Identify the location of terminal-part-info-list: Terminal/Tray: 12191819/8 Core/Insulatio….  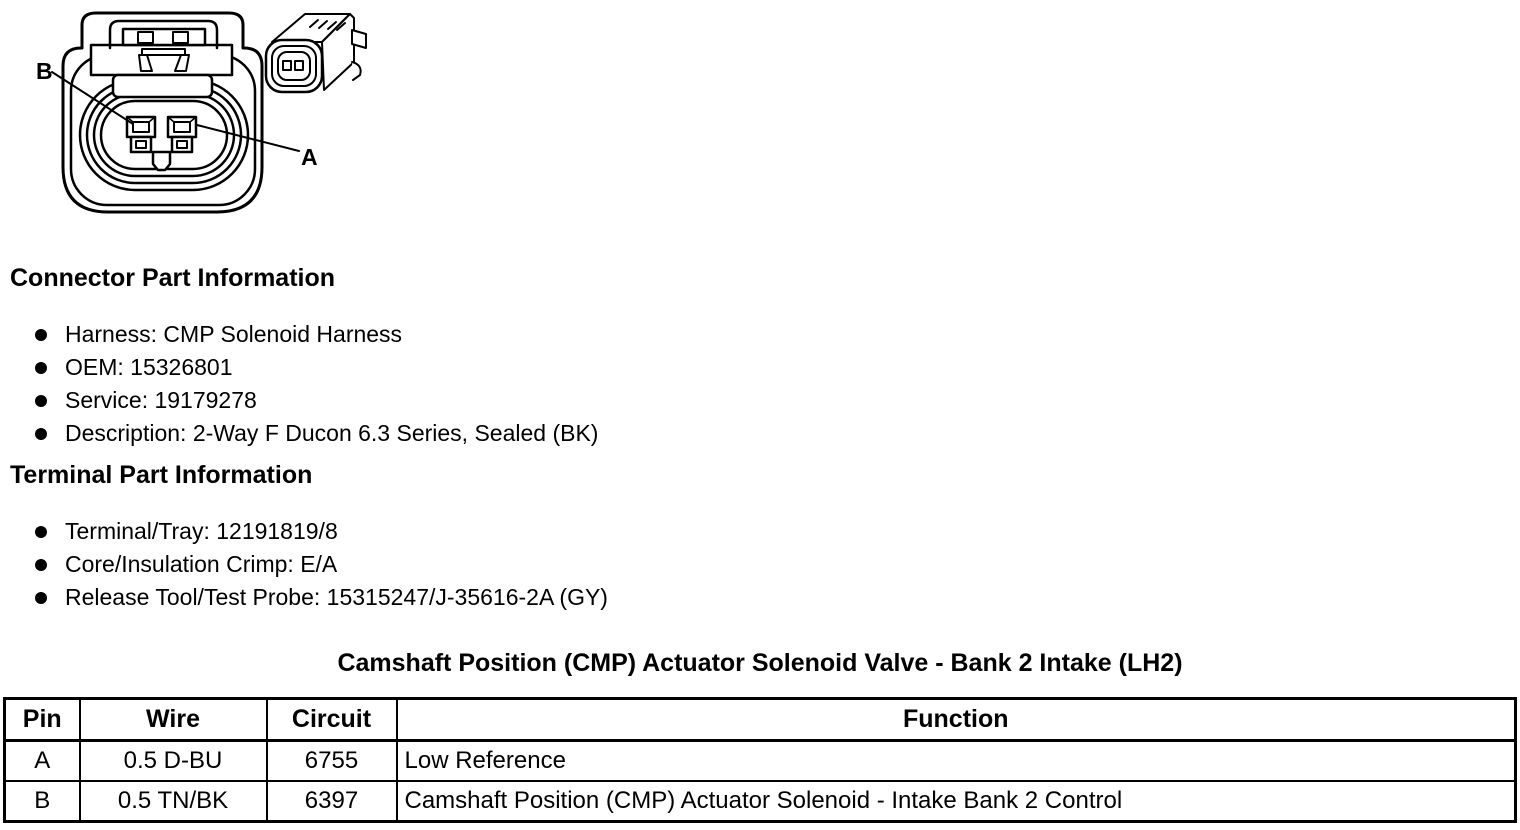
(321, 564).